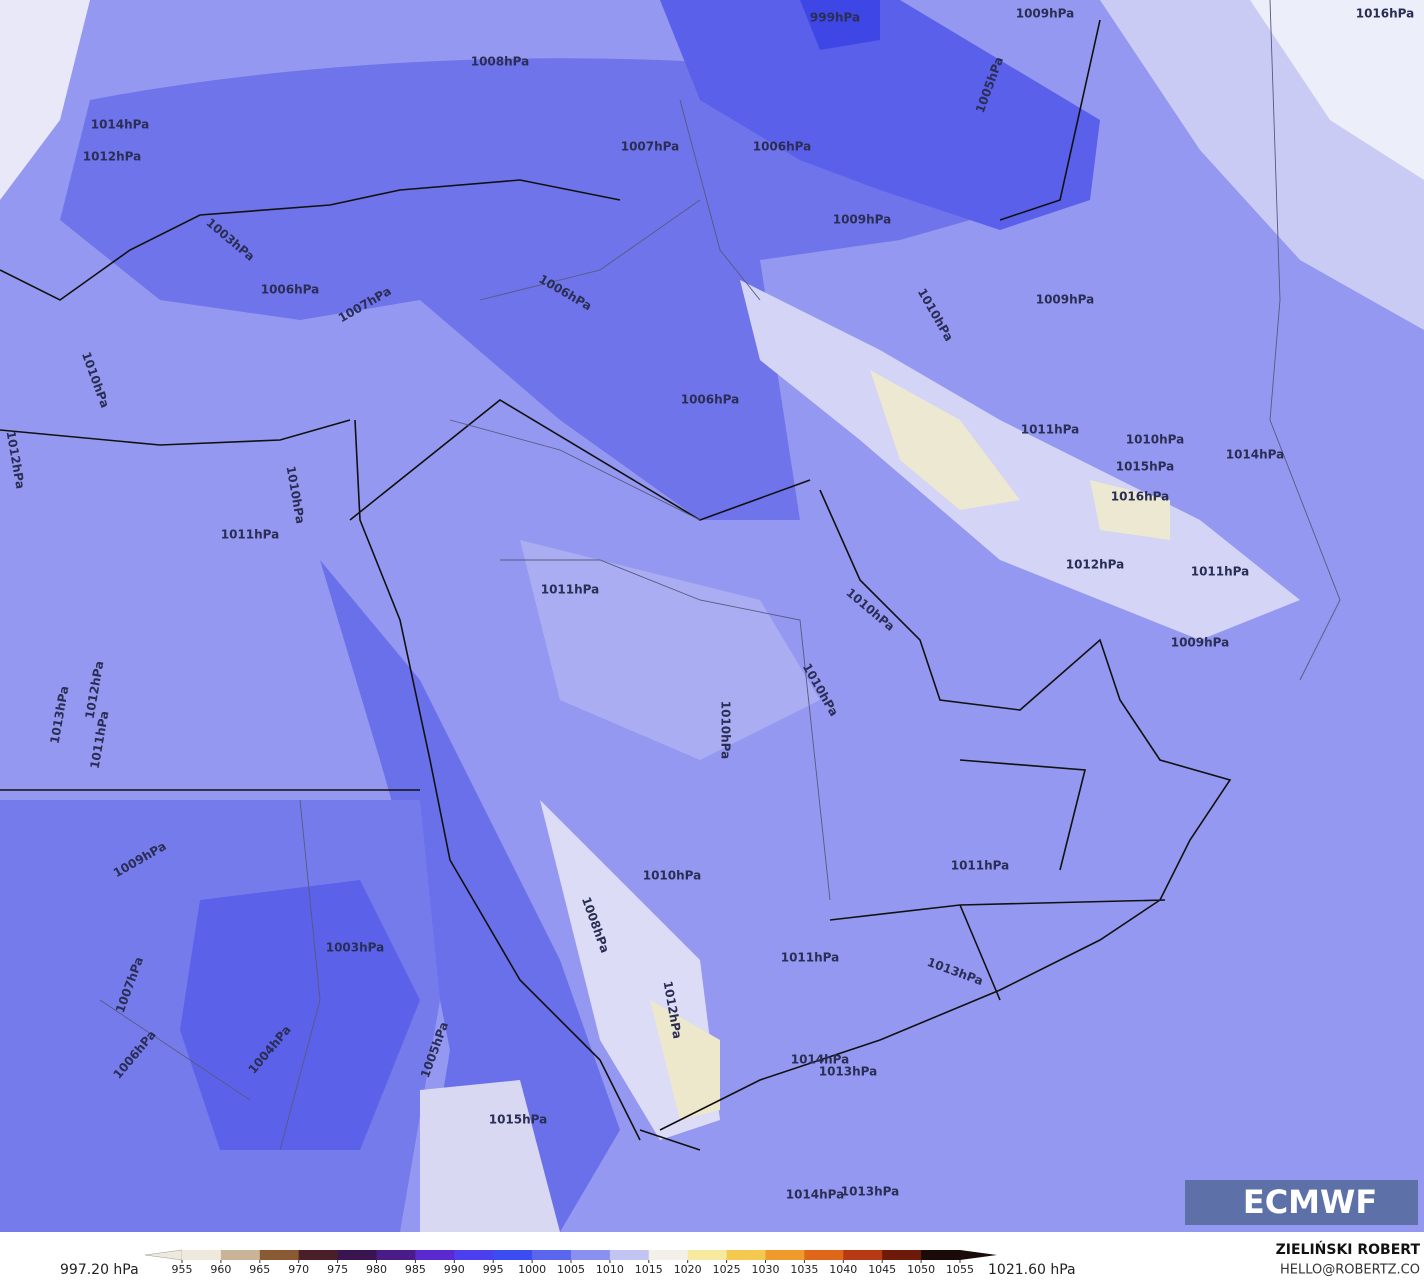  What do you see at coordinates (376, 1269) in the screenshot?
I see `colorbar-tick-label: 980` at bounding box center [376, 1269].